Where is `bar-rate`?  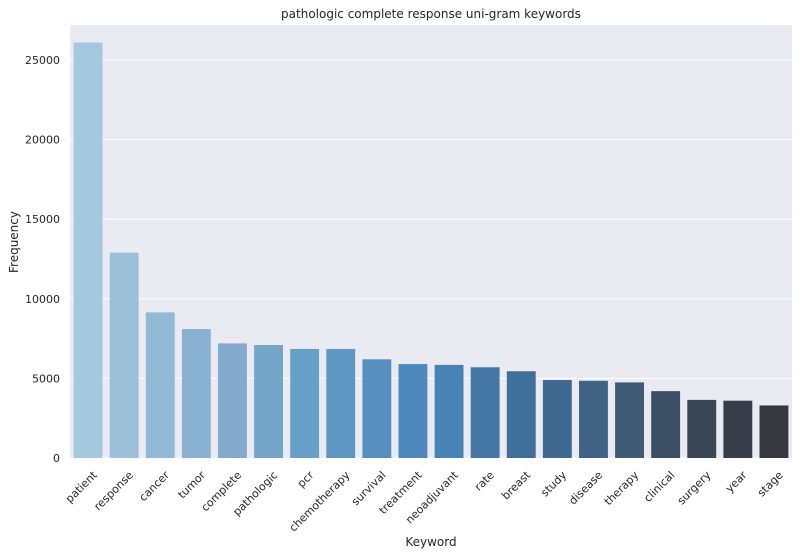 bar-rate is located at coordinates (485, 412).